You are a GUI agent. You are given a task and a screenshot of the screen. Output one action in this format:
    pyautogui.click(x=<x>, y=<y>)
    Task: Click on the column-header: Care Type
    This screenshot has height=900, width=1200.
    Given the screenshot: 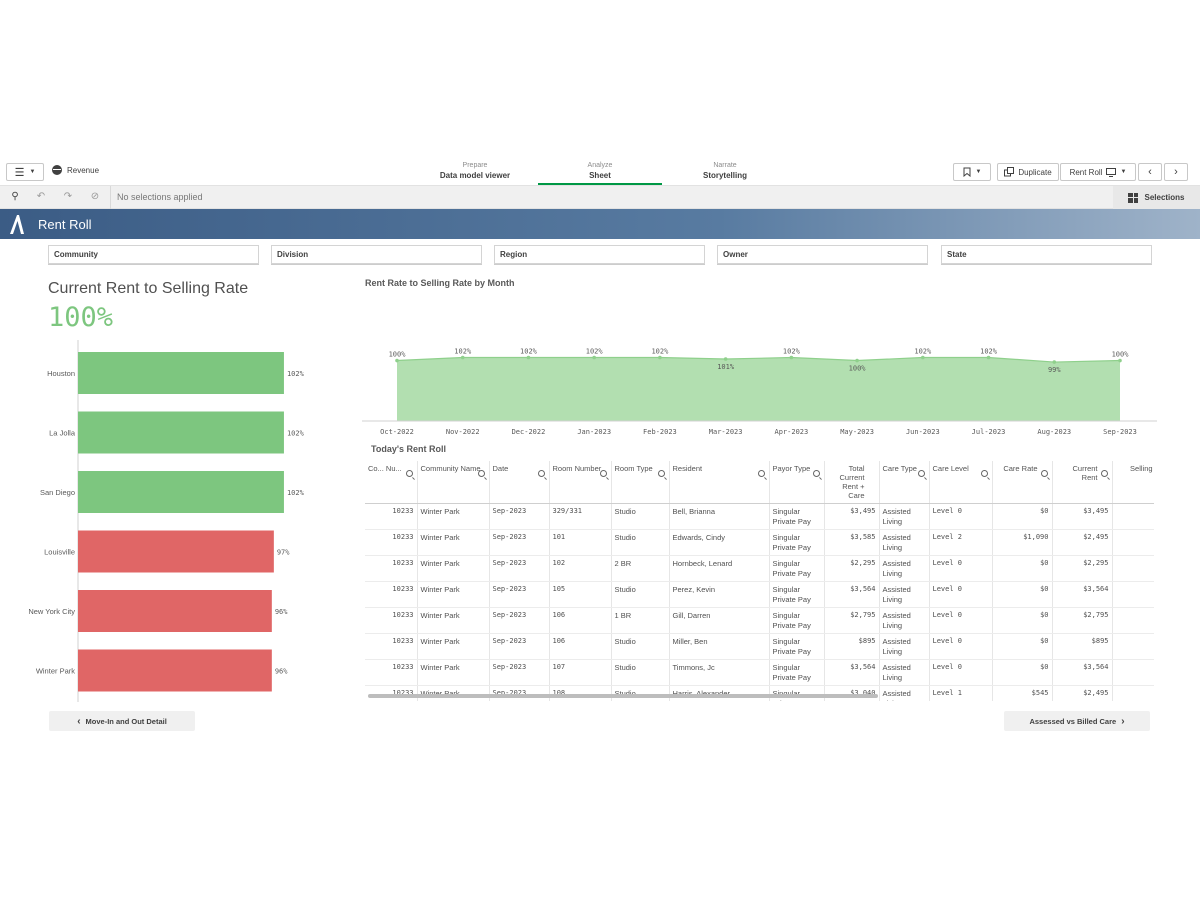 What is the action you would take?
    pyautogui.click(x=904, y=482)
    